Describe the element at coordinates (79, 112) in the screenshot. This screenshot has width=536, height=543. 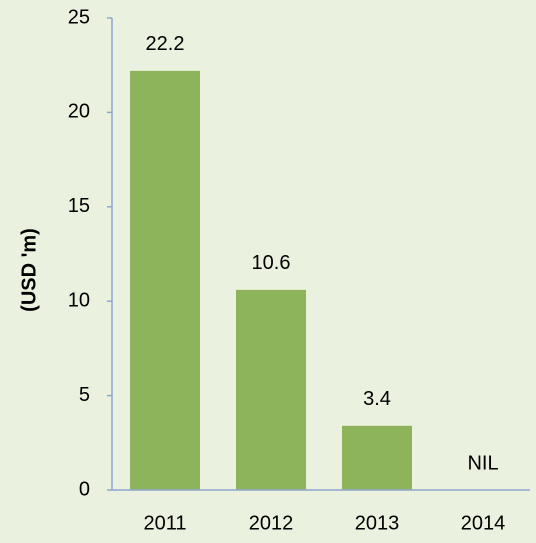
I see `y-tick-label: 20` at that location.